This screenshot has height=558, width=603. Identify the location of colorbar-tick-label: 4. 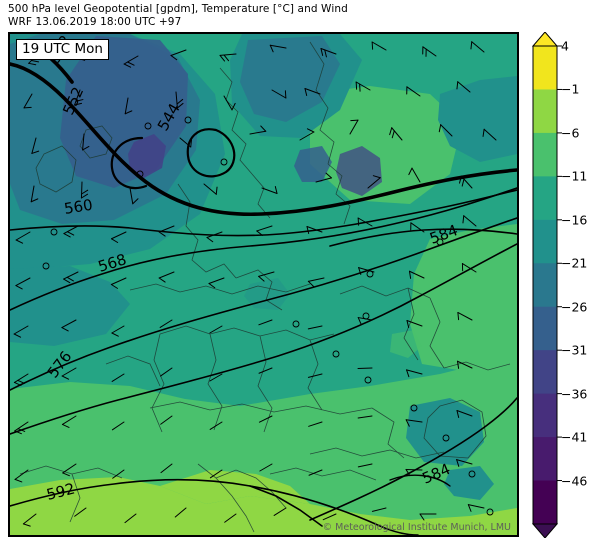
(565, 46).